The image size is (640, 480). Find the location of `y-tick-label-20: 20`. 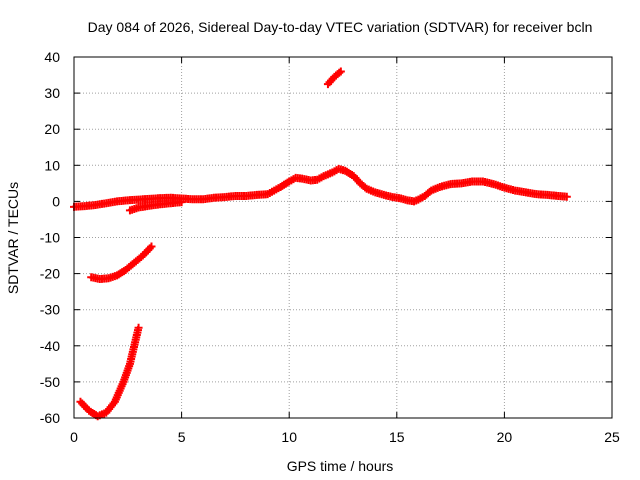

y-tick-label-20: 20 is located at coordinates (52, 129).